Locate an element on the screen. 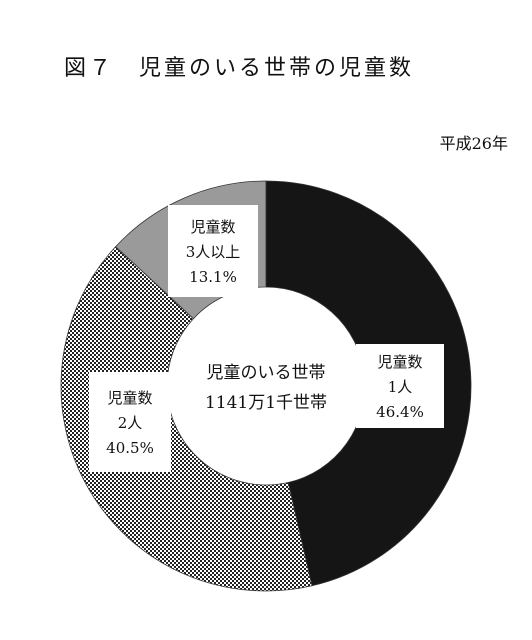  label-two-children-box is located at coordinates (130, 422).